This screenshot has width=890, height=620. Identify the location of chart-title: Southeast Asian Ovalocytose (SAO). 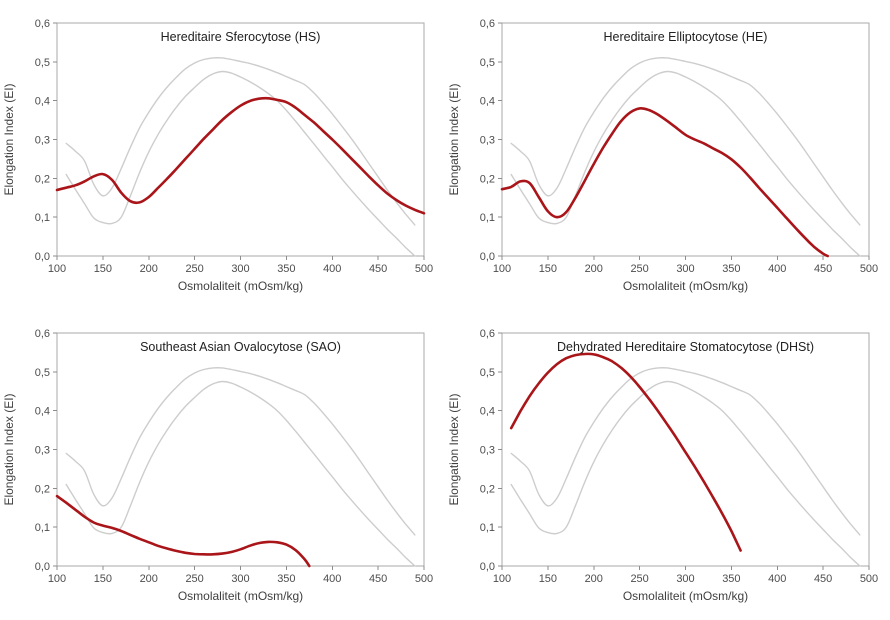
(240, 347).